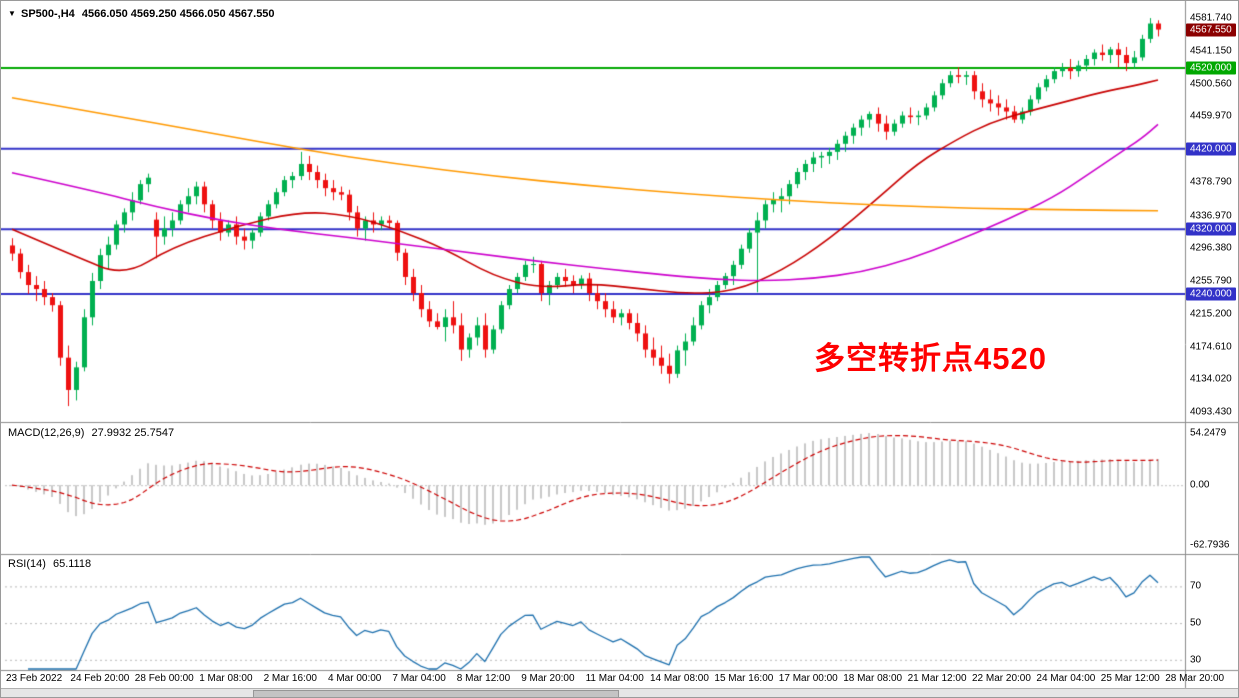  I want to click on macd-values-text: 27.9932 25.7547, so click(133, 433).